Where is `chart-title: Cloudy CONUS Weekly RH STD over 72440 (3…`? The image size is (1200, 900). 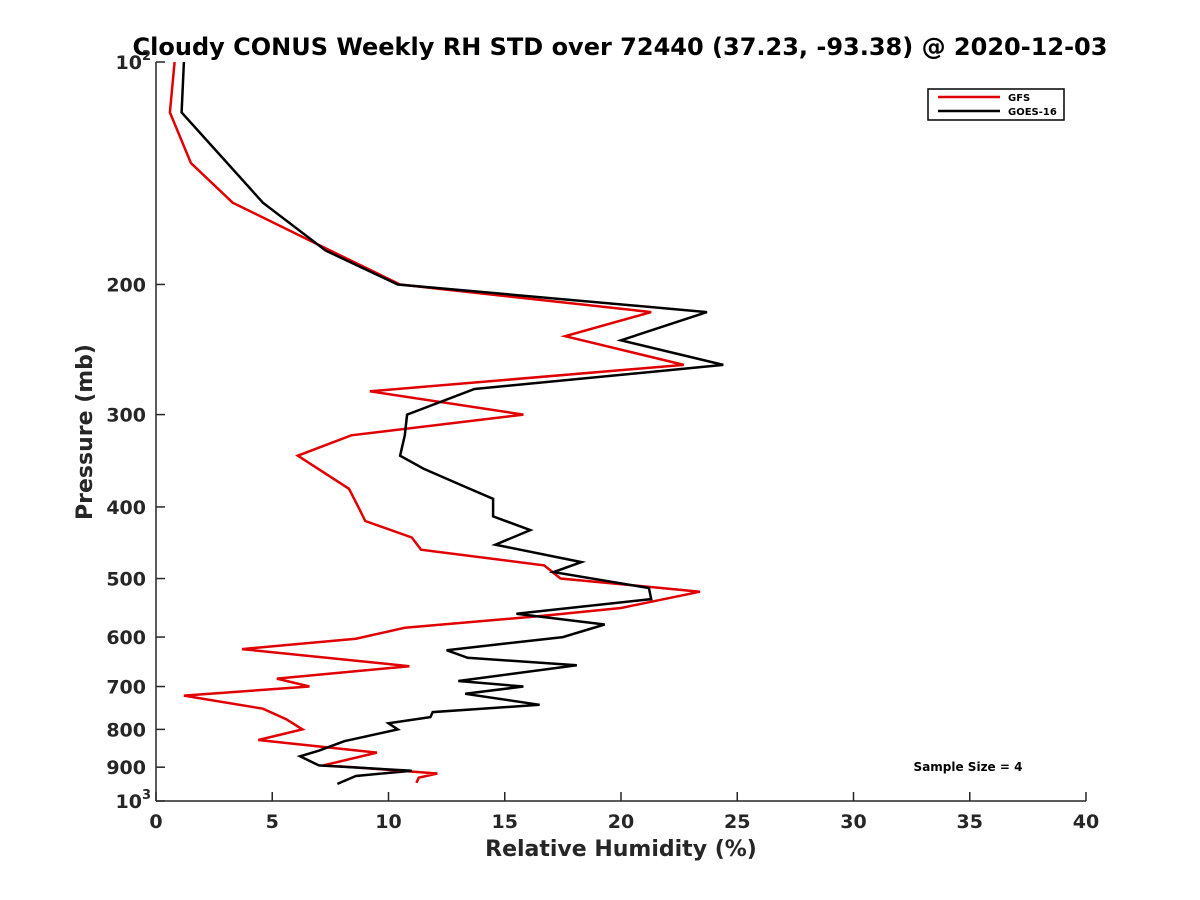
chart-title: Cloudy CONUS Weekly RH STD over 72440 (3… is located at coordinates (620, 47).